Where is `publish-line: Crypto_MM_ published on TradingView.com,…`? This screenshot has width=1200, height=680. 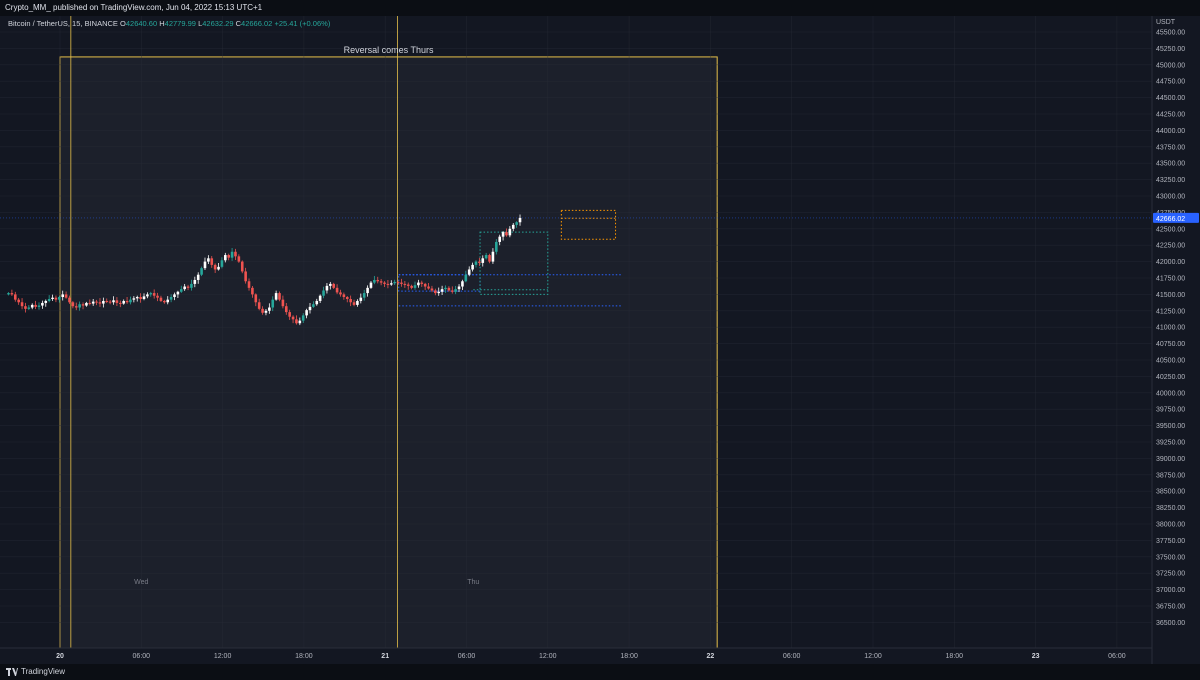
publish-line: Crypto_MM_ published on TradingView.com,… is located at coordinates (134, 7).